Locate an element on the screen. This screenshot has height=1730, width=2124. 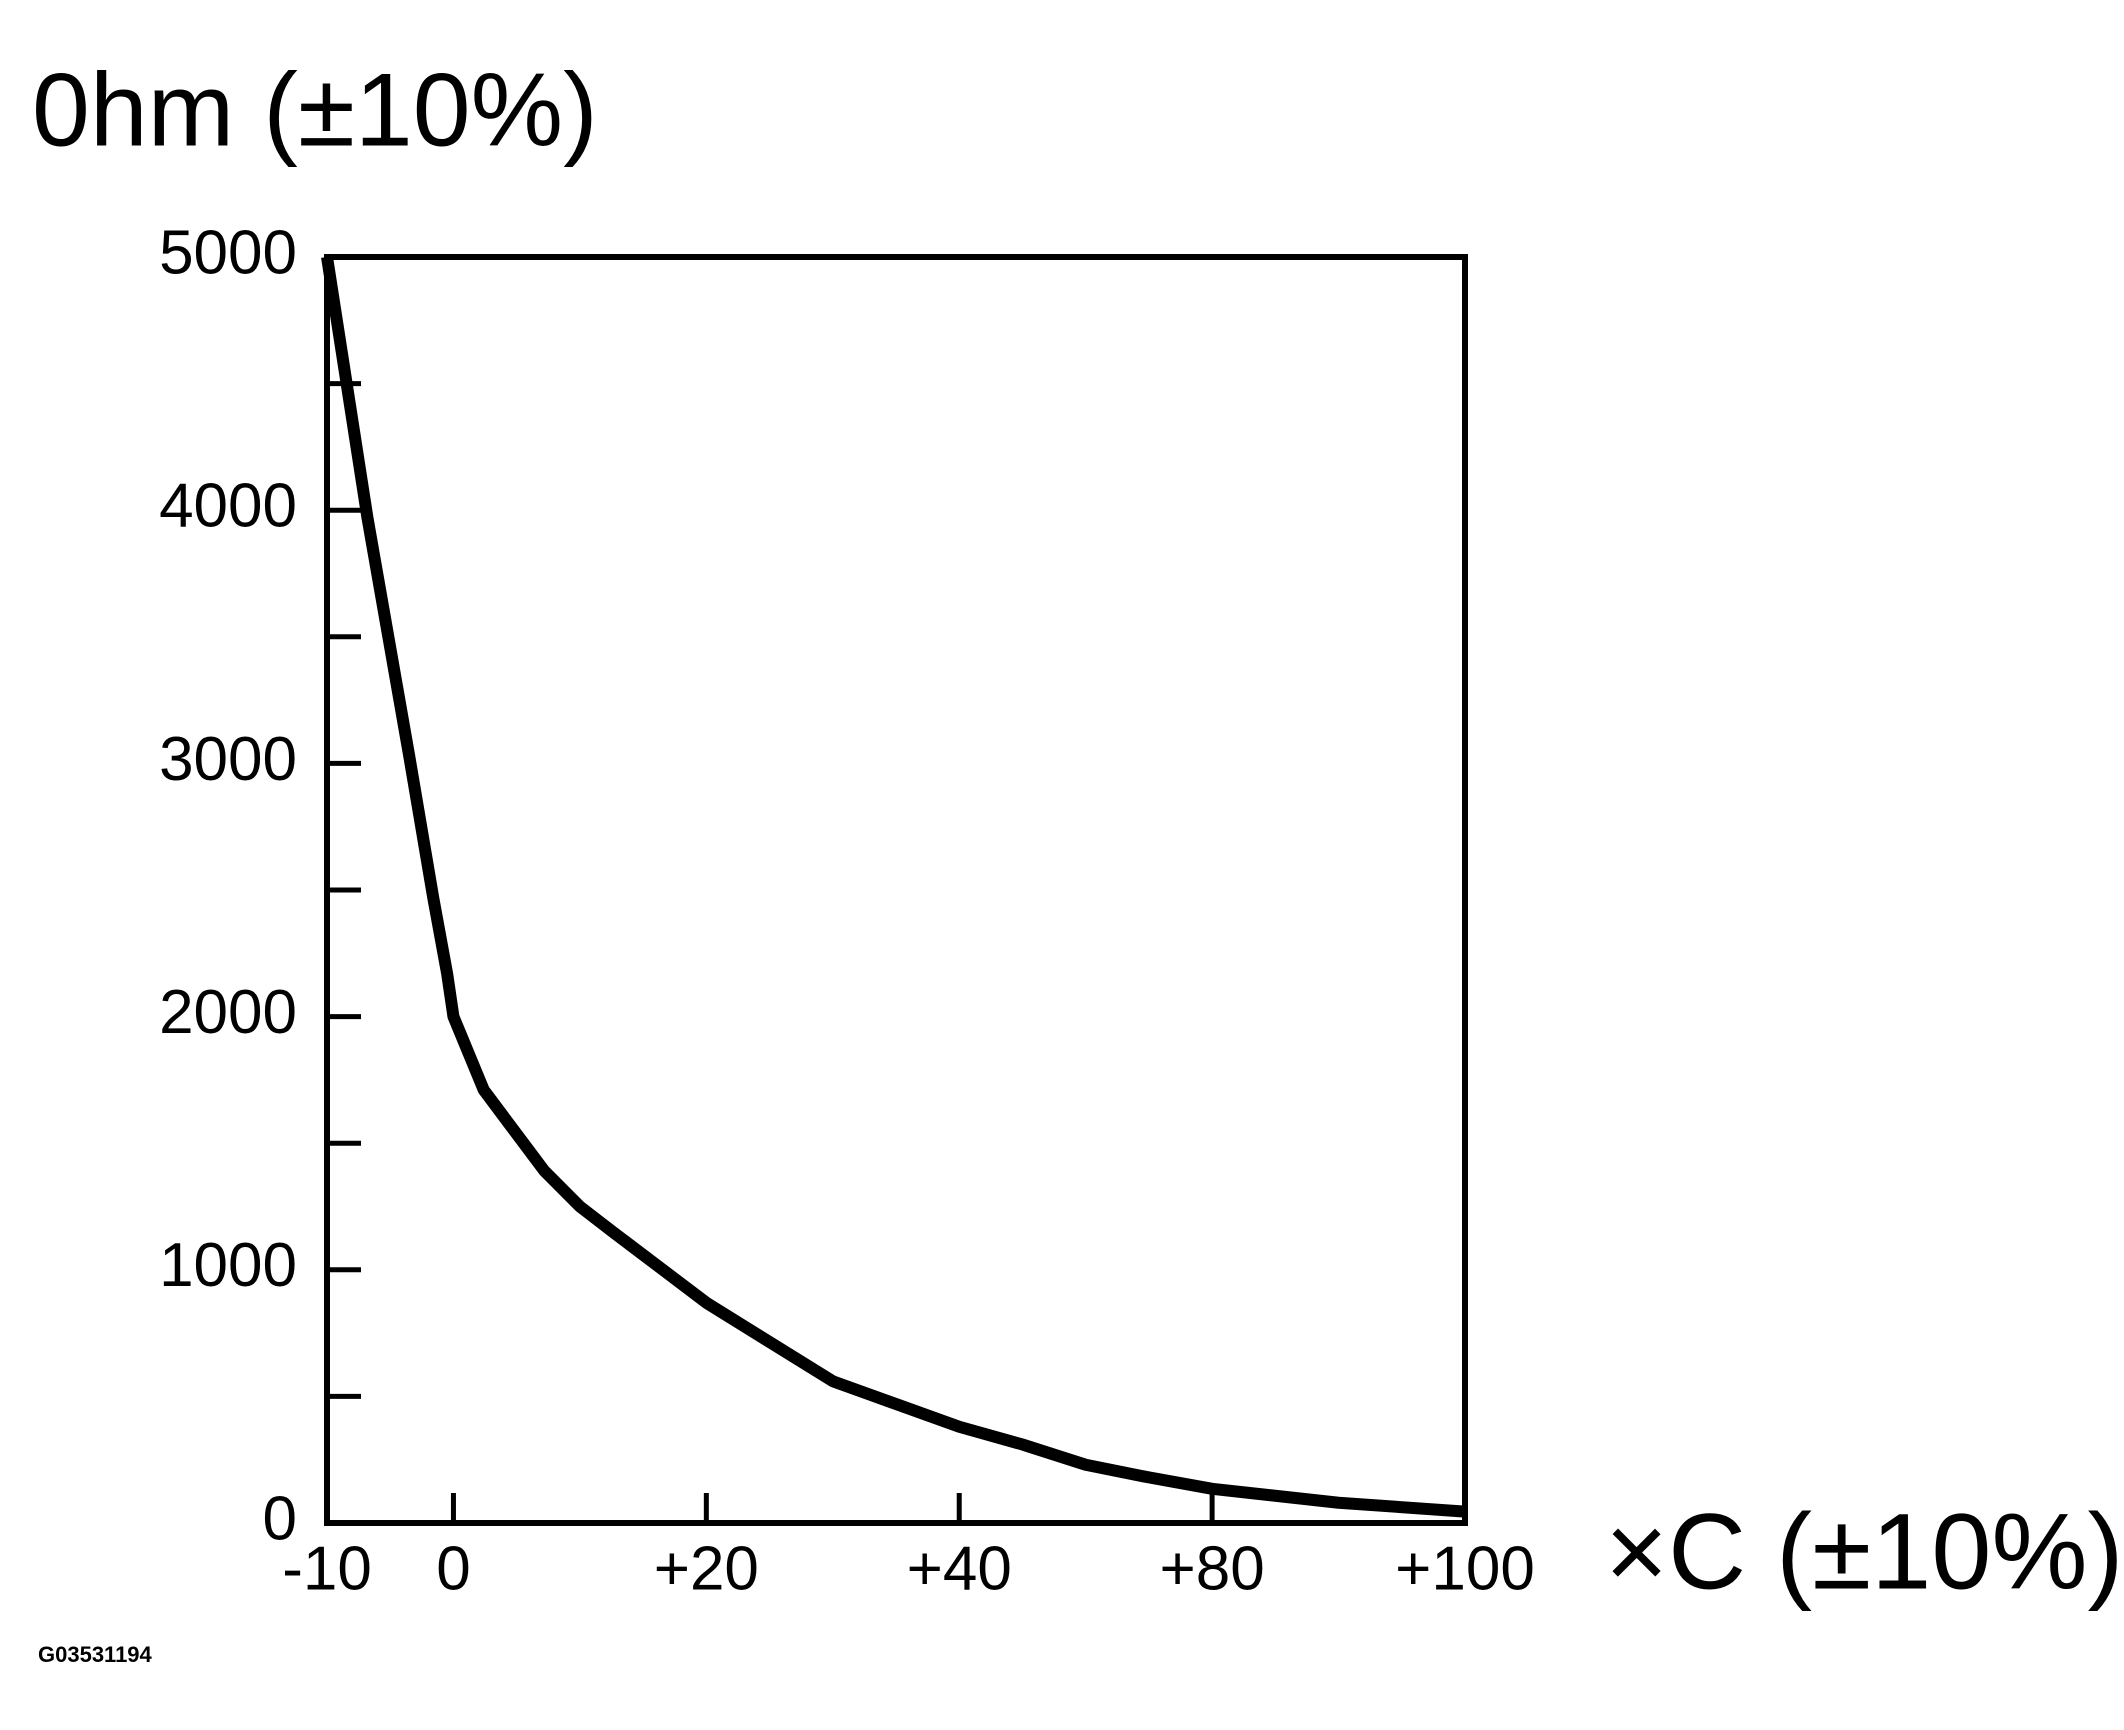
y-tick-label: 3000 is located at coordinates (228, 759).